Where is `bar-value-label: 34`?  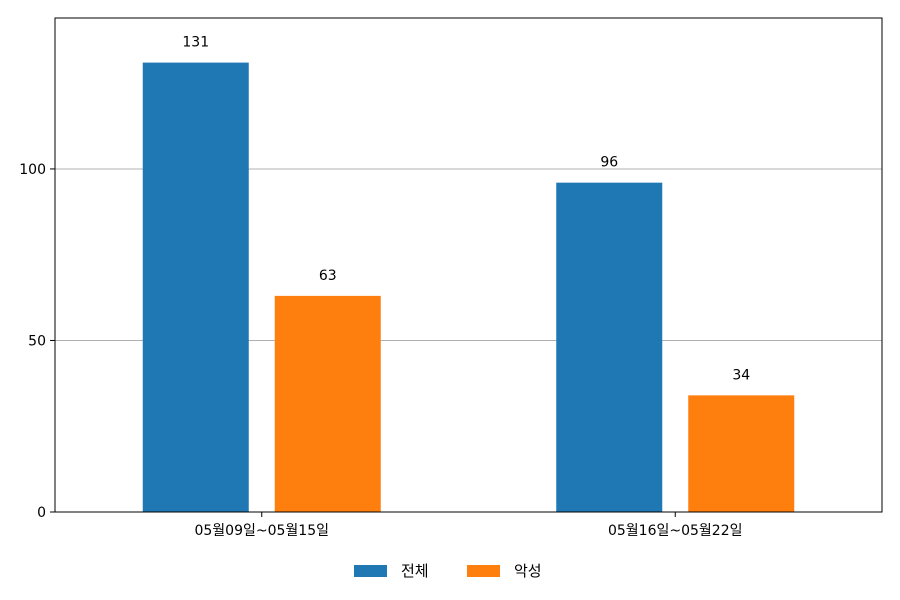
bar-value-label: 34 is located at coordinates (741, 375).